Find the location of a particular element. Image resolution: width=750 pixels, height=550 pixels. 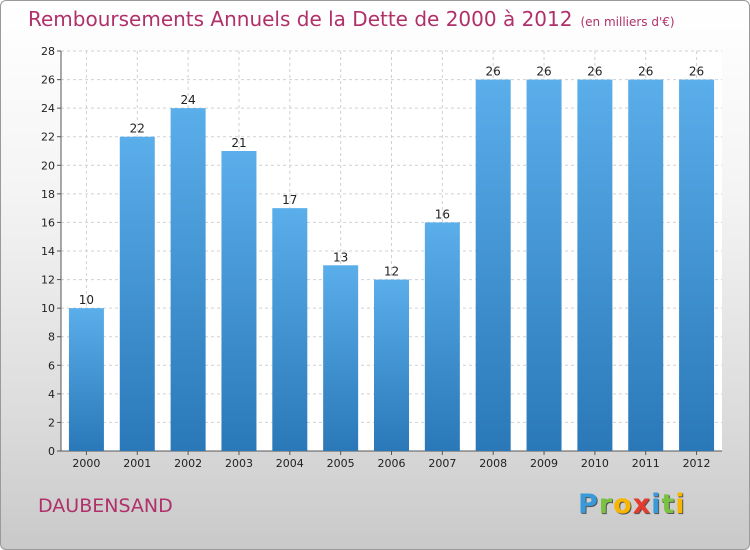

logo-letter: t is located at coordinates (668, 504).